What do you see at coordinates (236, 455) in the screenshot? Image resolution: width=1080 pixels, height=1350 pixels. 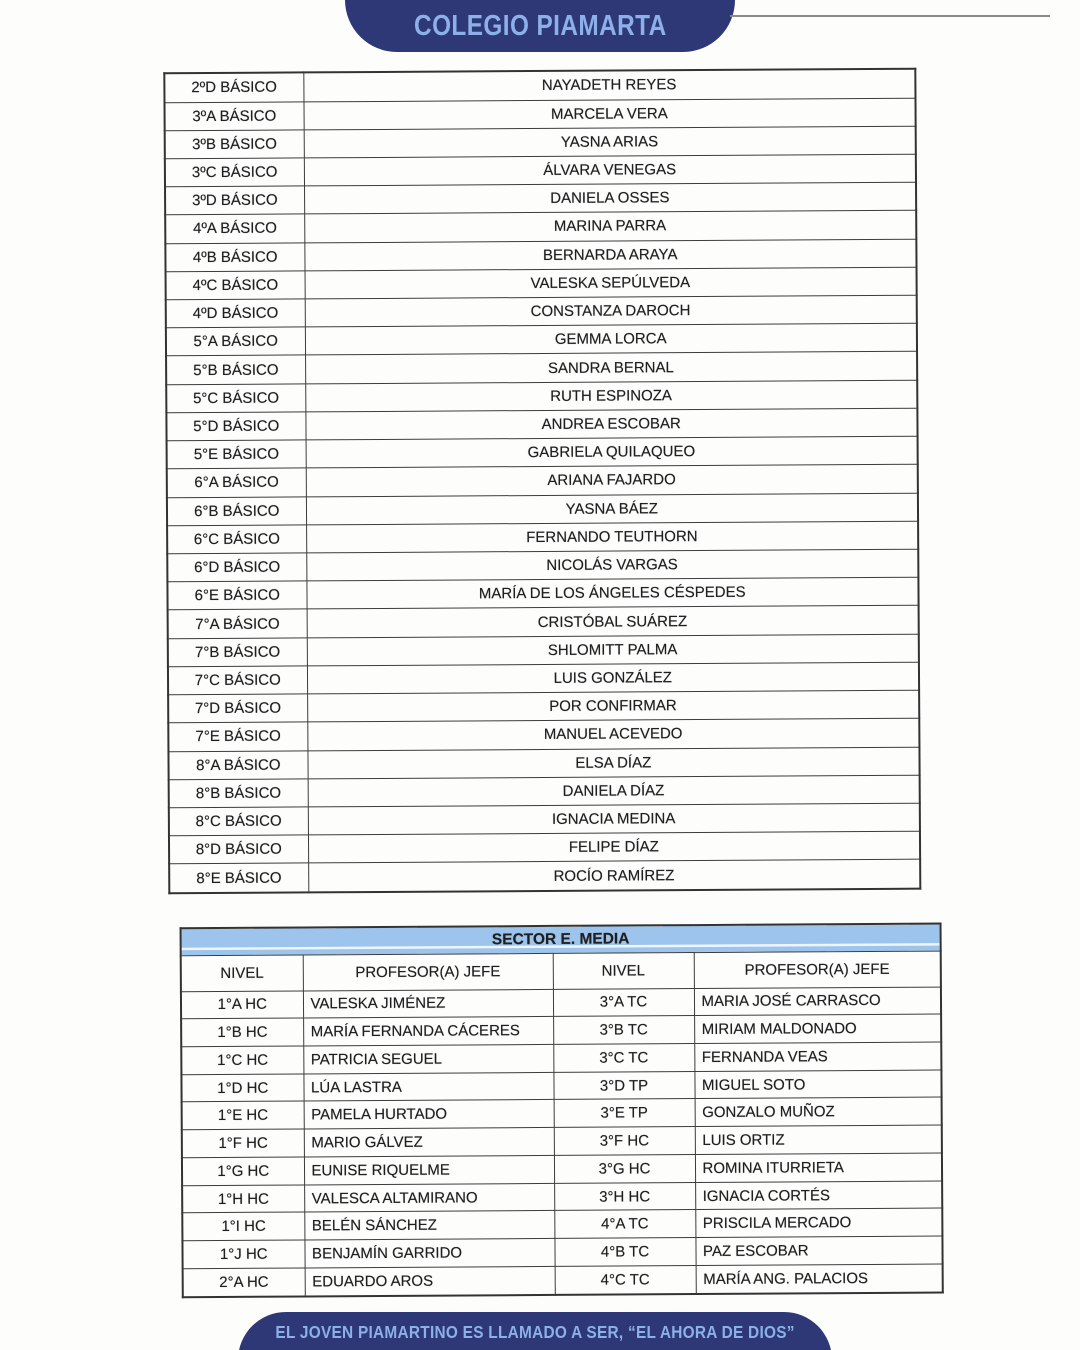 I see `nivel-cell: 5°E BÁSICO` at bounding box center [236, 455].